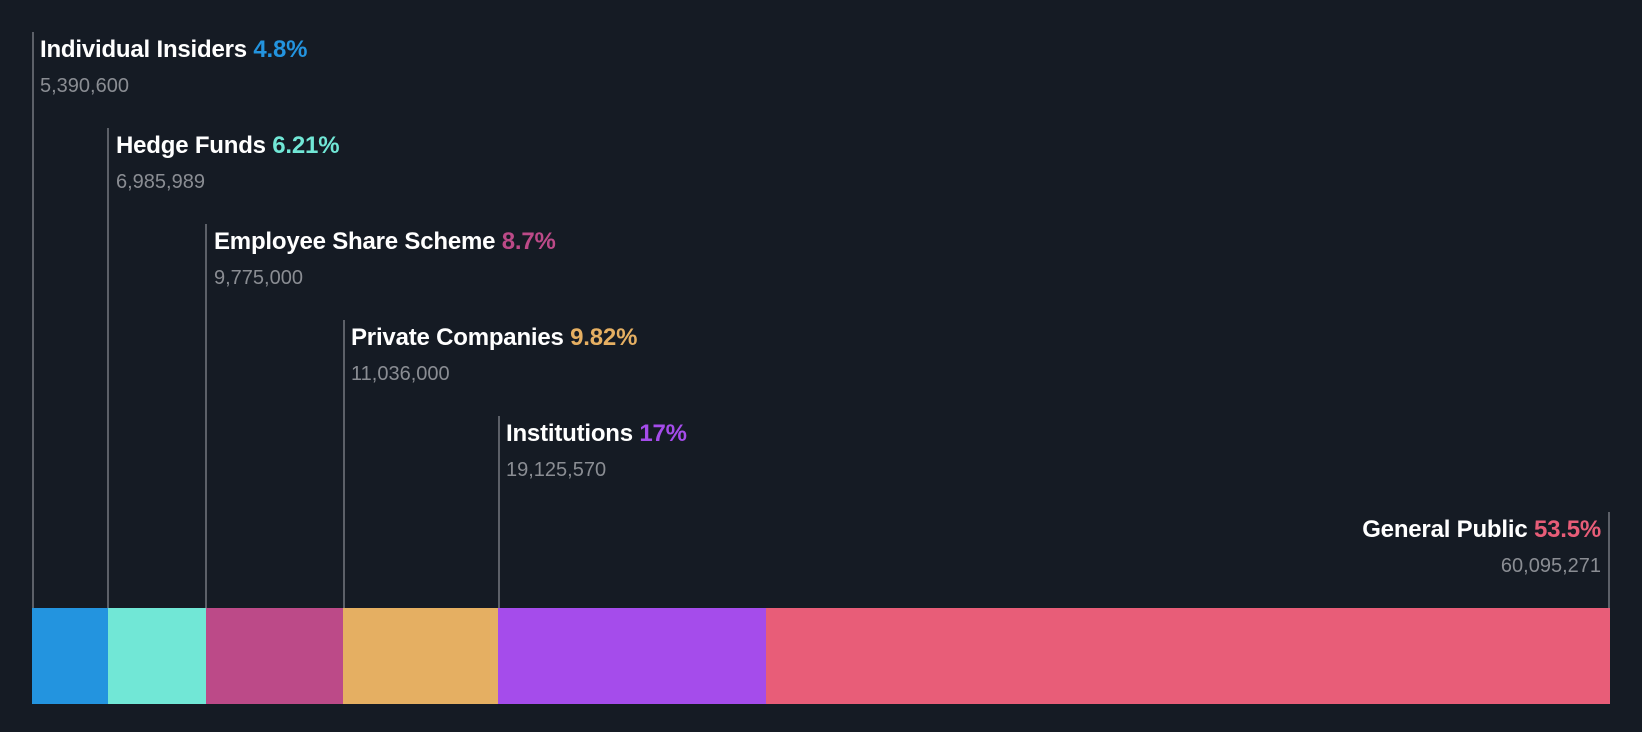 Image resolution: width=1642 pixels, height=732 pixels. What do you see at coordinates (400, 374) in the screenshot?
I see `segment-shares: 11,036,000` at bounding box center [400, 374].